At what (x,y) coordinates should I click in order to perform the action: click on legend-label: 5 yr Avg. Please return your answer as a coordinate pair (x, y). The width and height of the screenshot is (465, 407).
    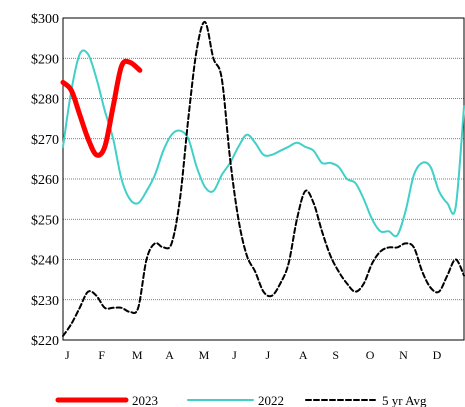
    Looking at the image, I should click on (404, 400).